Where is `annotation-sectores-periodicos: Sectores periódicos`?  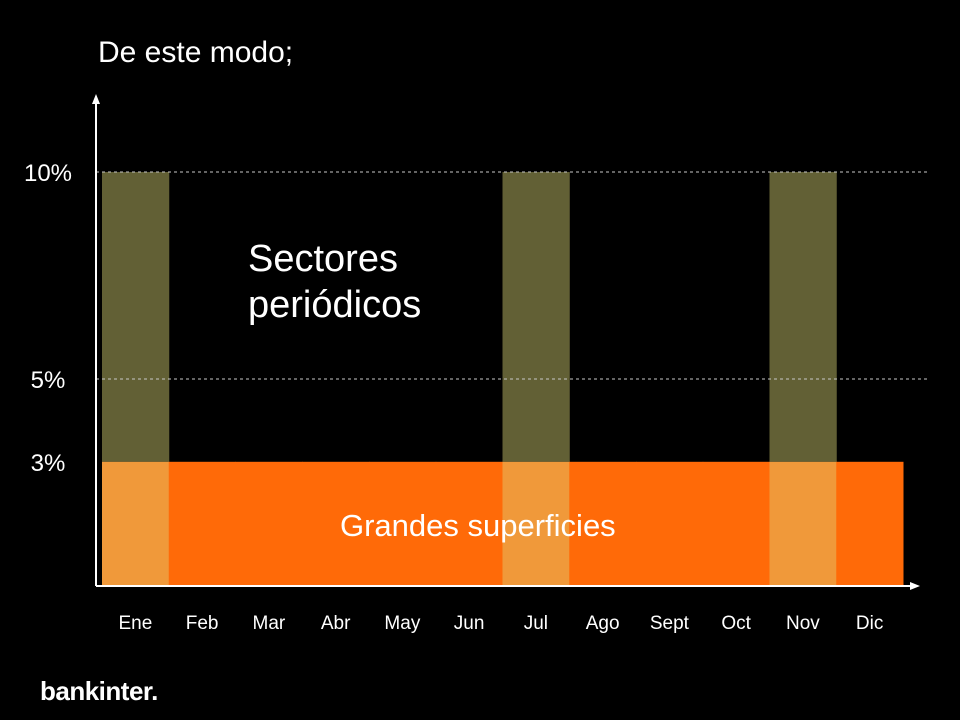
annotation-sectores-periodicos: Sectores periódicos is located at coordinates (335, 282).